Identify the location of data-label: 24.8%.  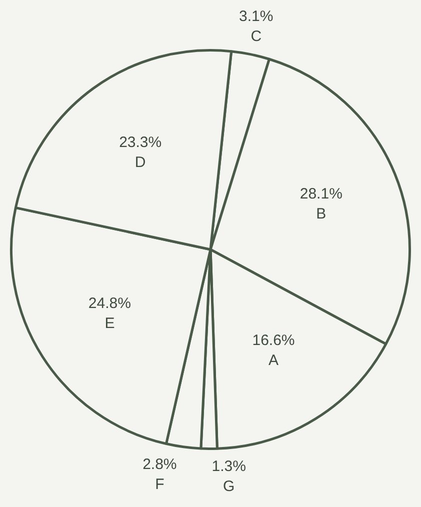
(109, 303).